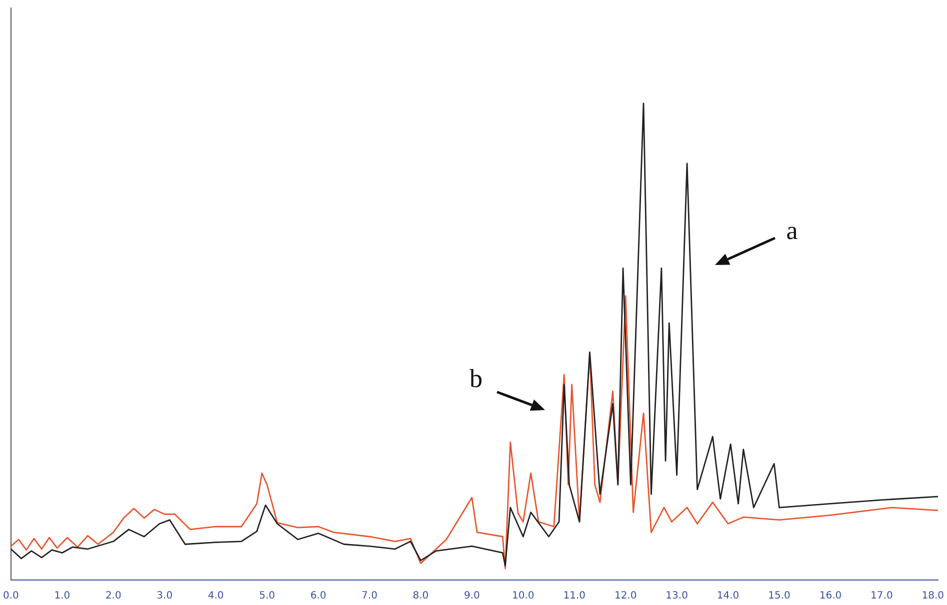 The height and width of the screenshot is (605, 947). I want to click on x-tick-label: 16.0, so click(830, 596).